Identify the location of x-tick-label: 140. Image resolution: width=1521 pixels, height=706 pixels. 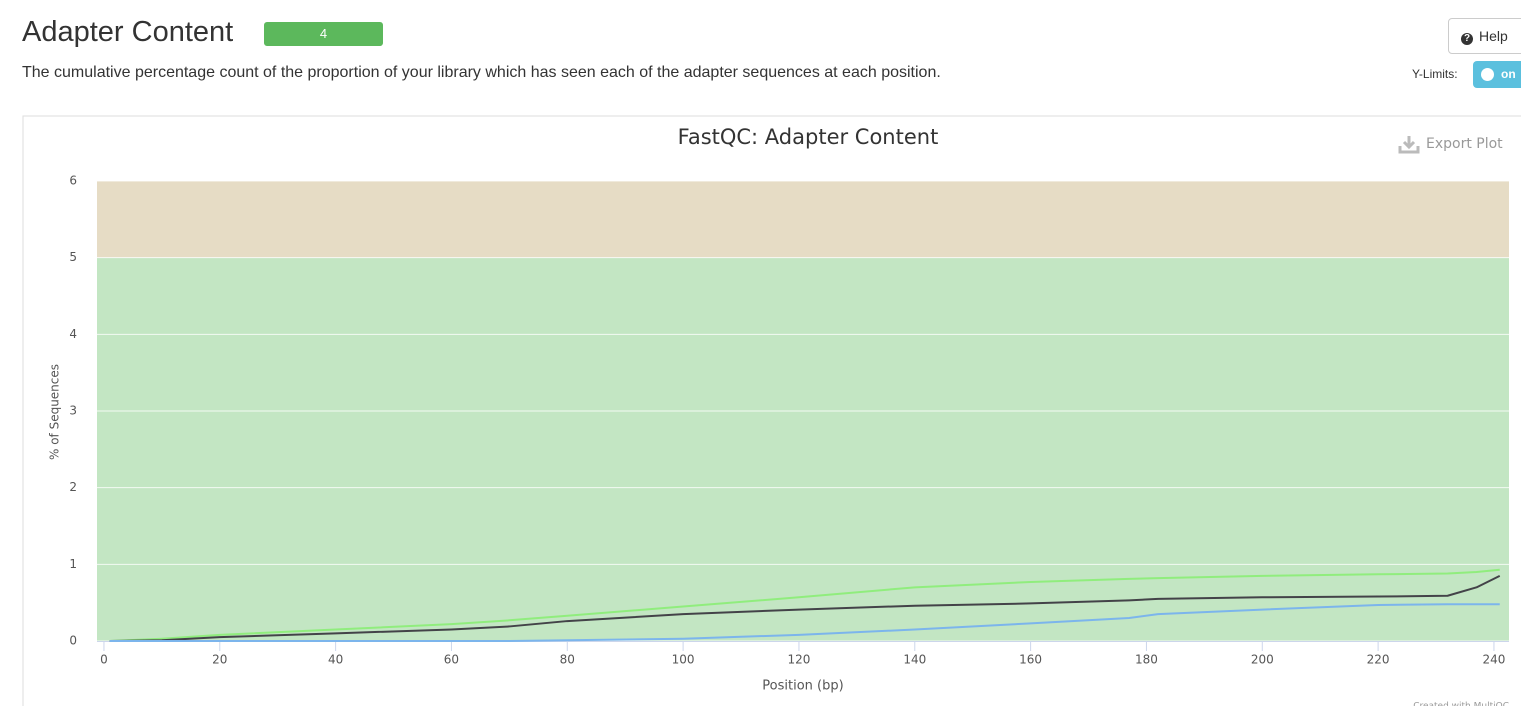
(914, 660).